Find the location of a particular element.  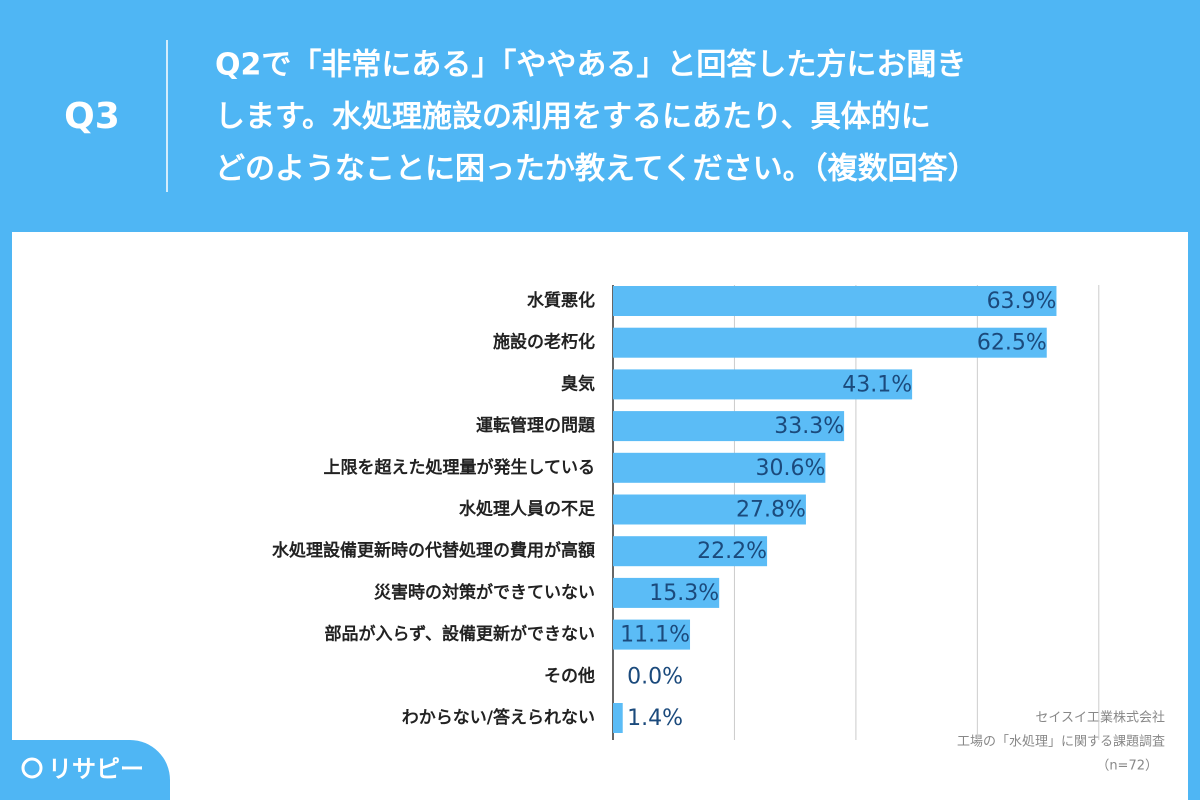

category-label: 運転管理の問題 is located at coordinates (536, 425).